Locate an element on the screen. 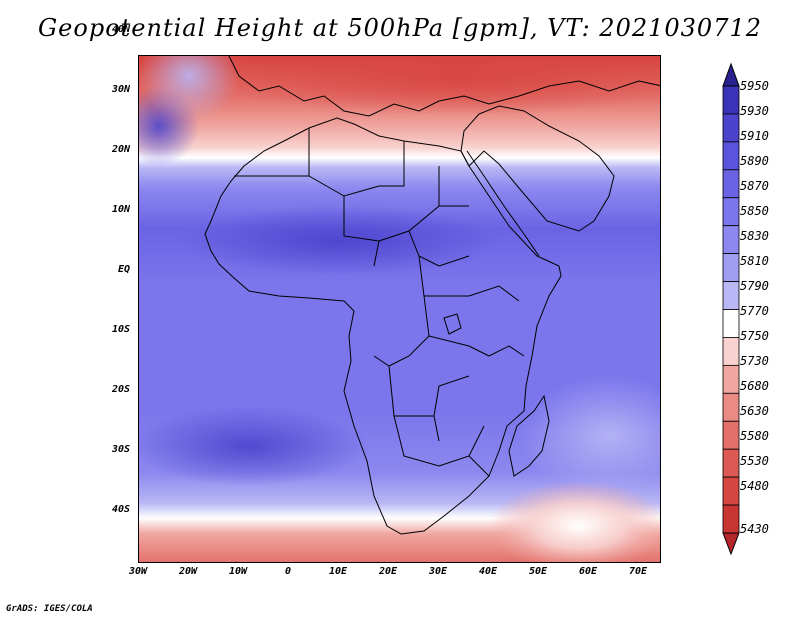  colorbar-label: 5870 is located at coordinates (754, 186).